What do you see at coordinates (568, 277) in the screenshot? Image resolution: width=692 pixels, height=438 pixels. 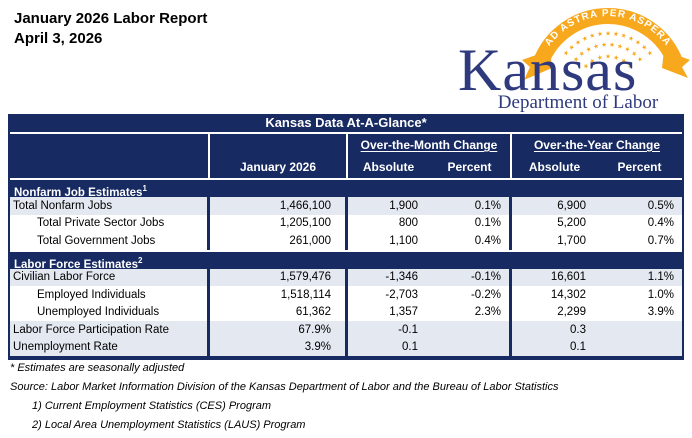 I see `oty-absolute-value: 16,601` at bounding box center [568, 277].